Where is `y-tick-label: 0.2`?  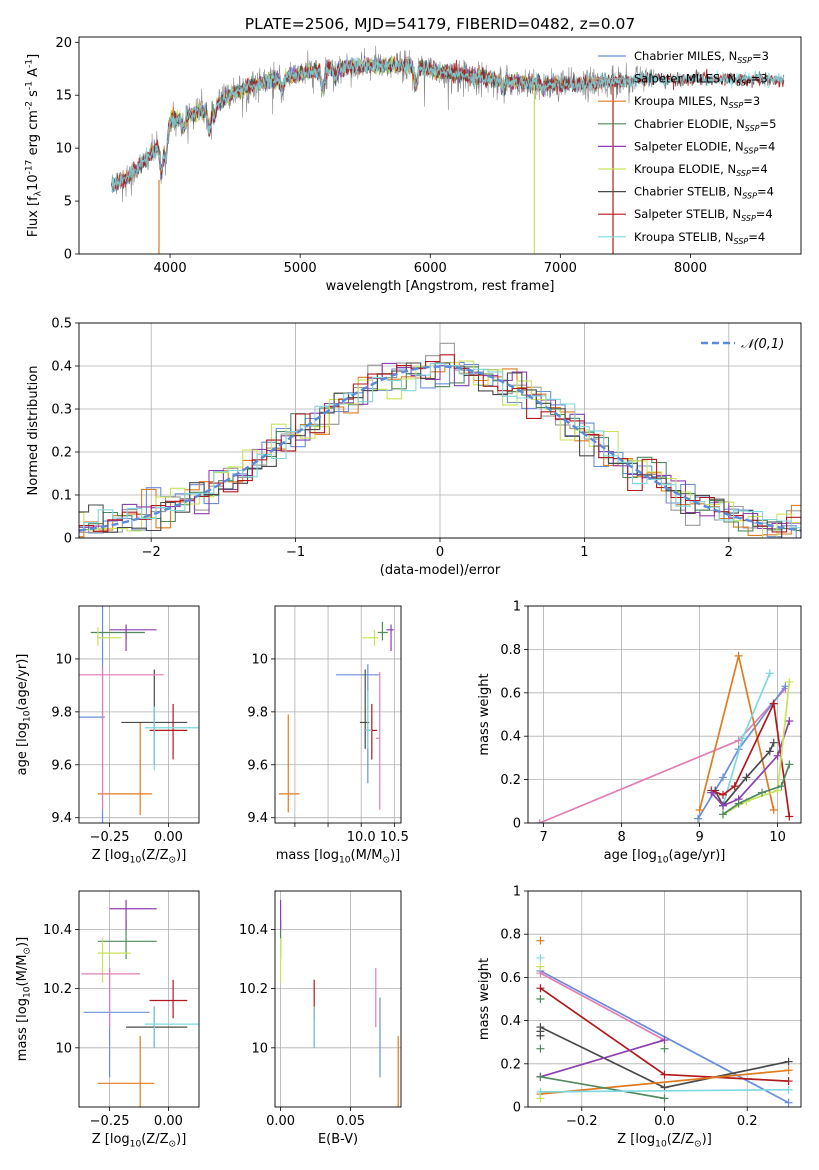
y-tick-label: 0.2 is located at coordinates (510, 780).